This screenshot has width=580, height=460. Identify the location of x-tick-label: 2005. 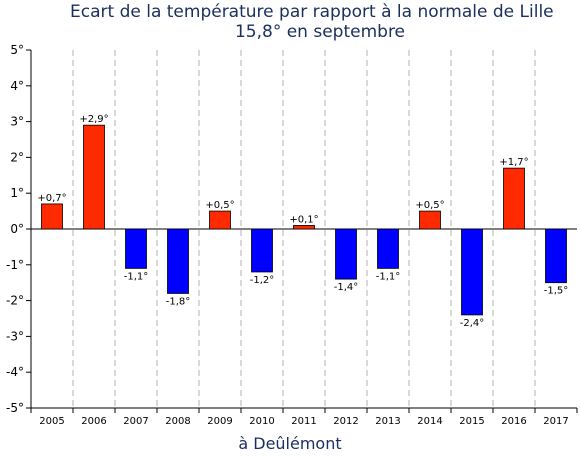
(51, 421).